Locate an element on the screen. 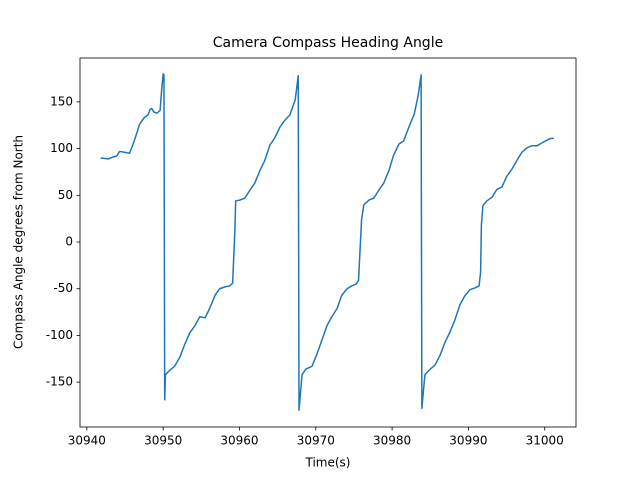 The height and width of the screenshot is (480, 640). y-tick-label: 100 is located at coordinates (61, 148).